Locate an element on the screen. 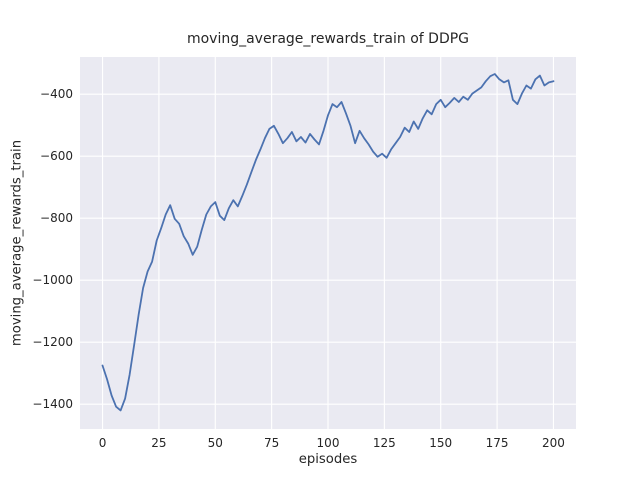  y-tick-label: −1000 is located at coordinates (52, 280).